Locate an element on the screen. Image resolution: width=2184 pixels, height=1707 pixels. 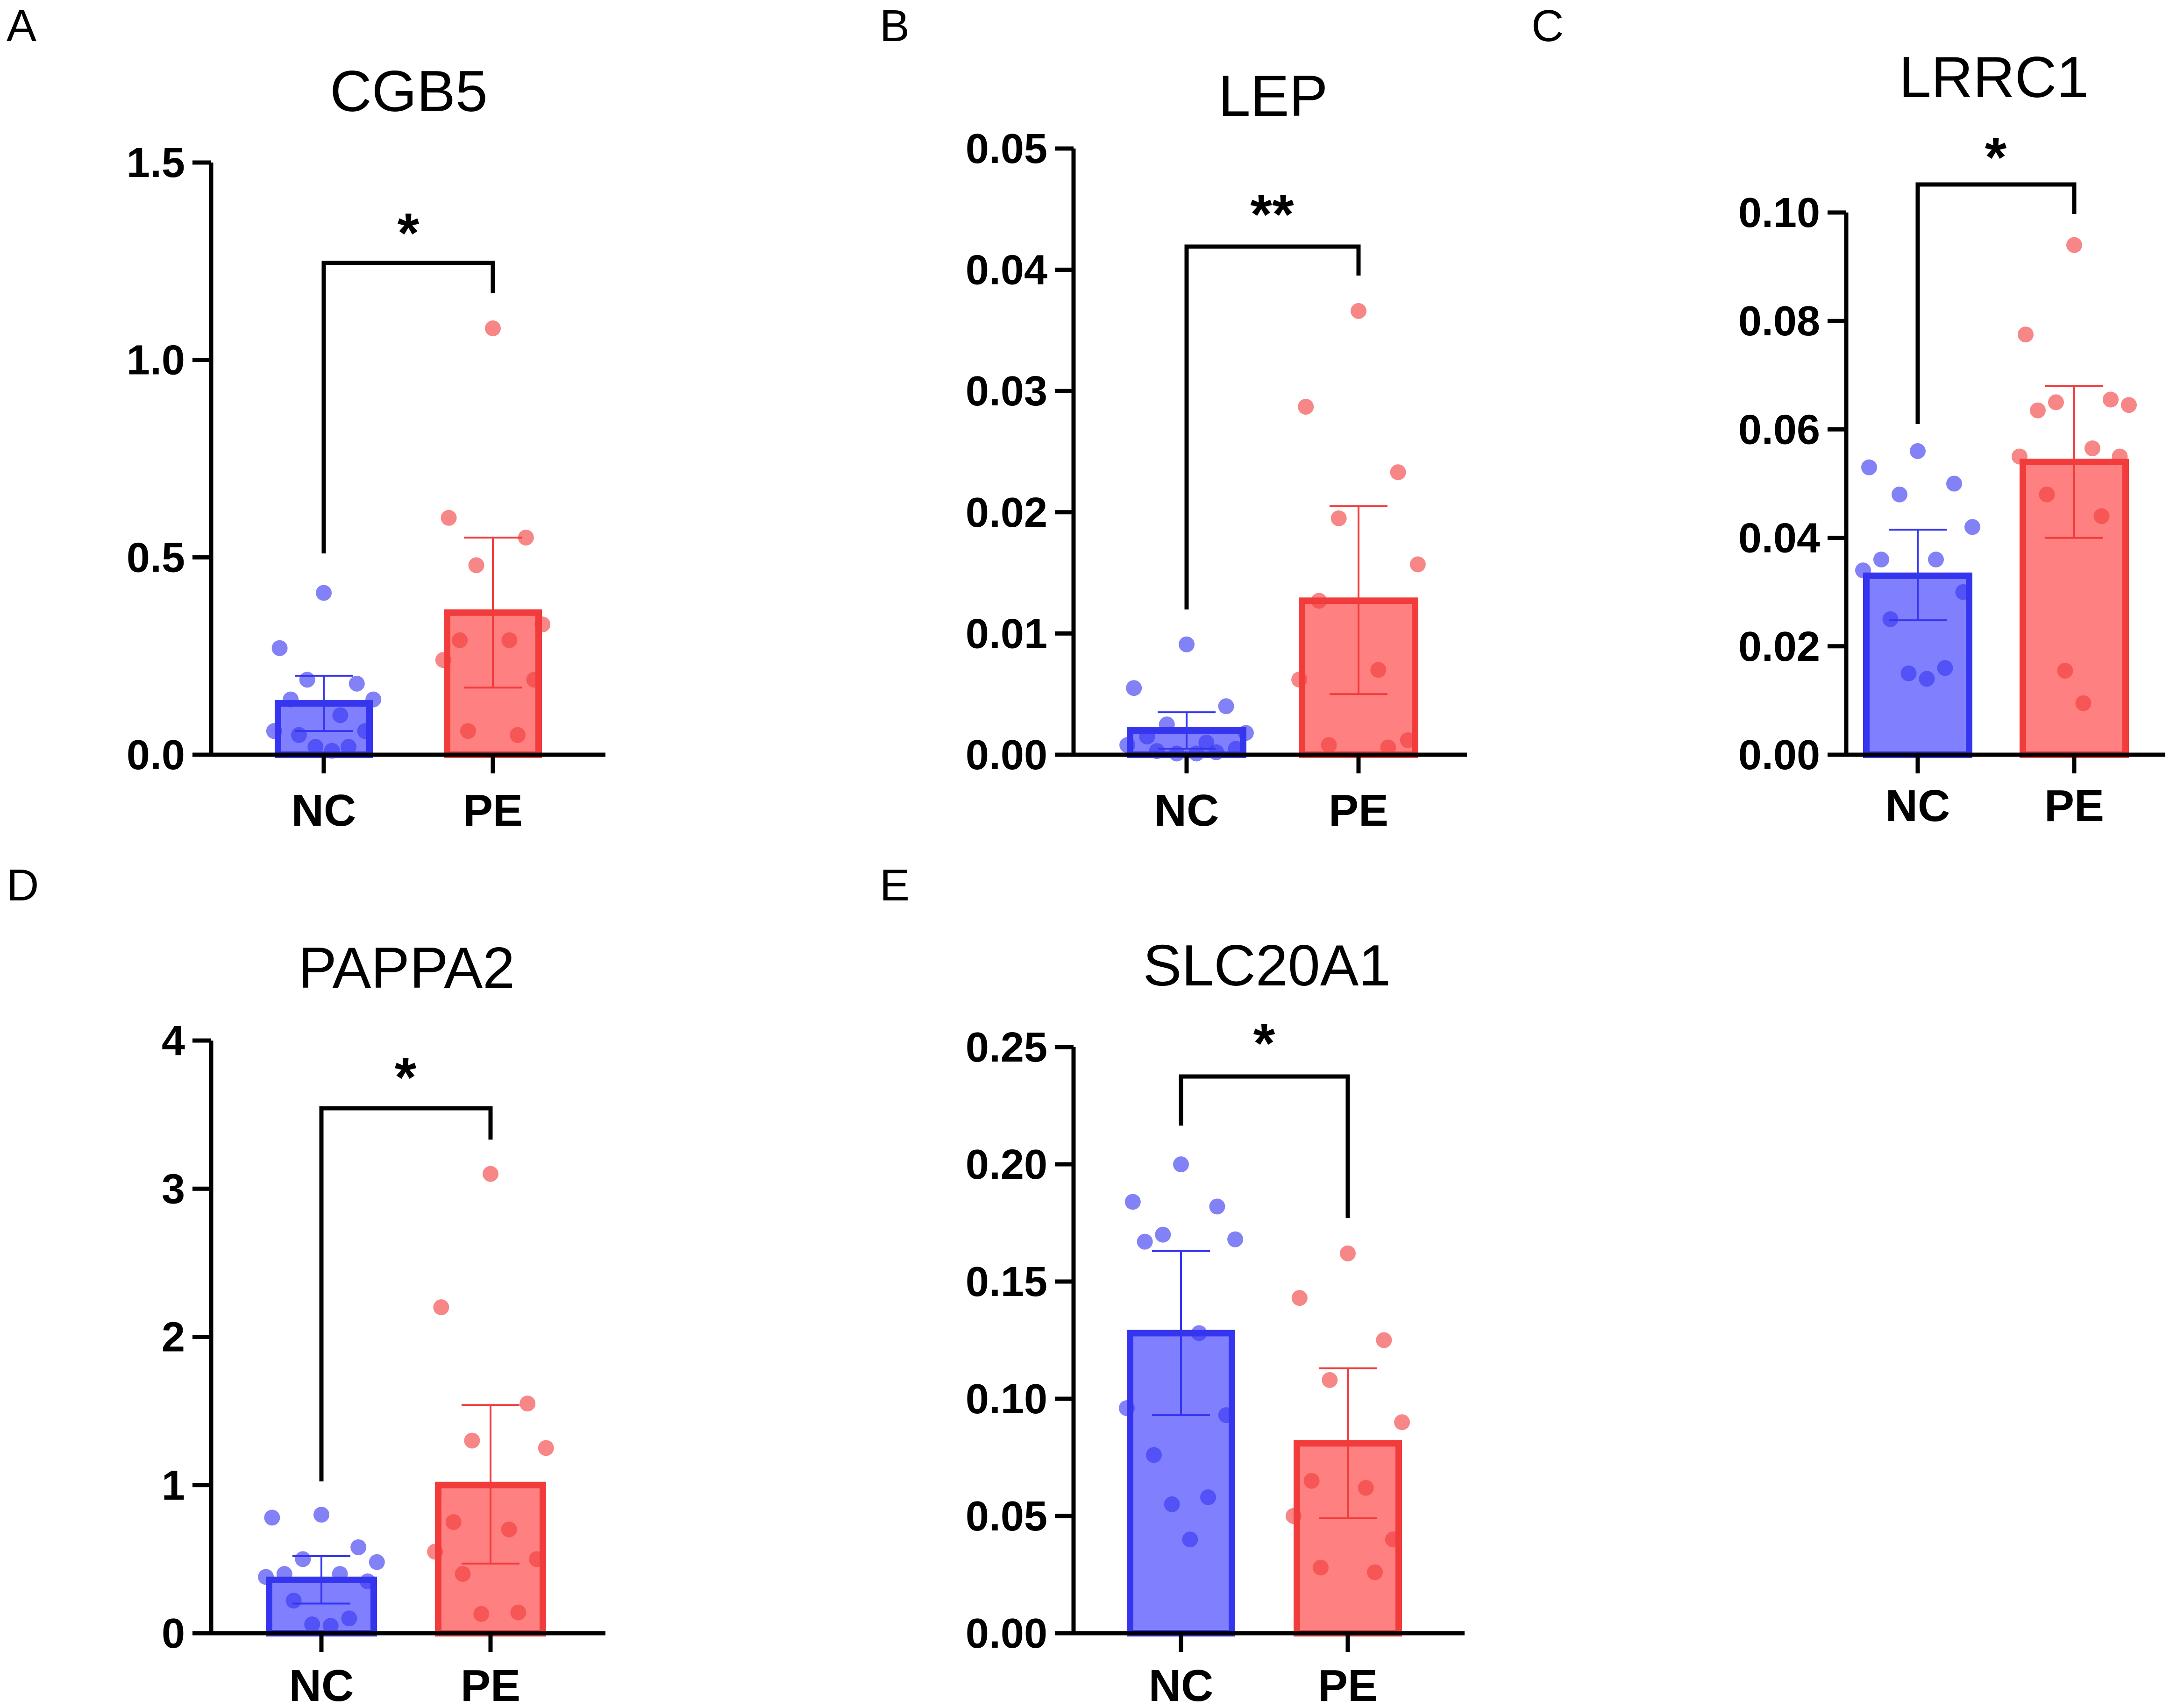
y-tick-label-e-2: 0.10 is located at coordinates (1006, 1400).